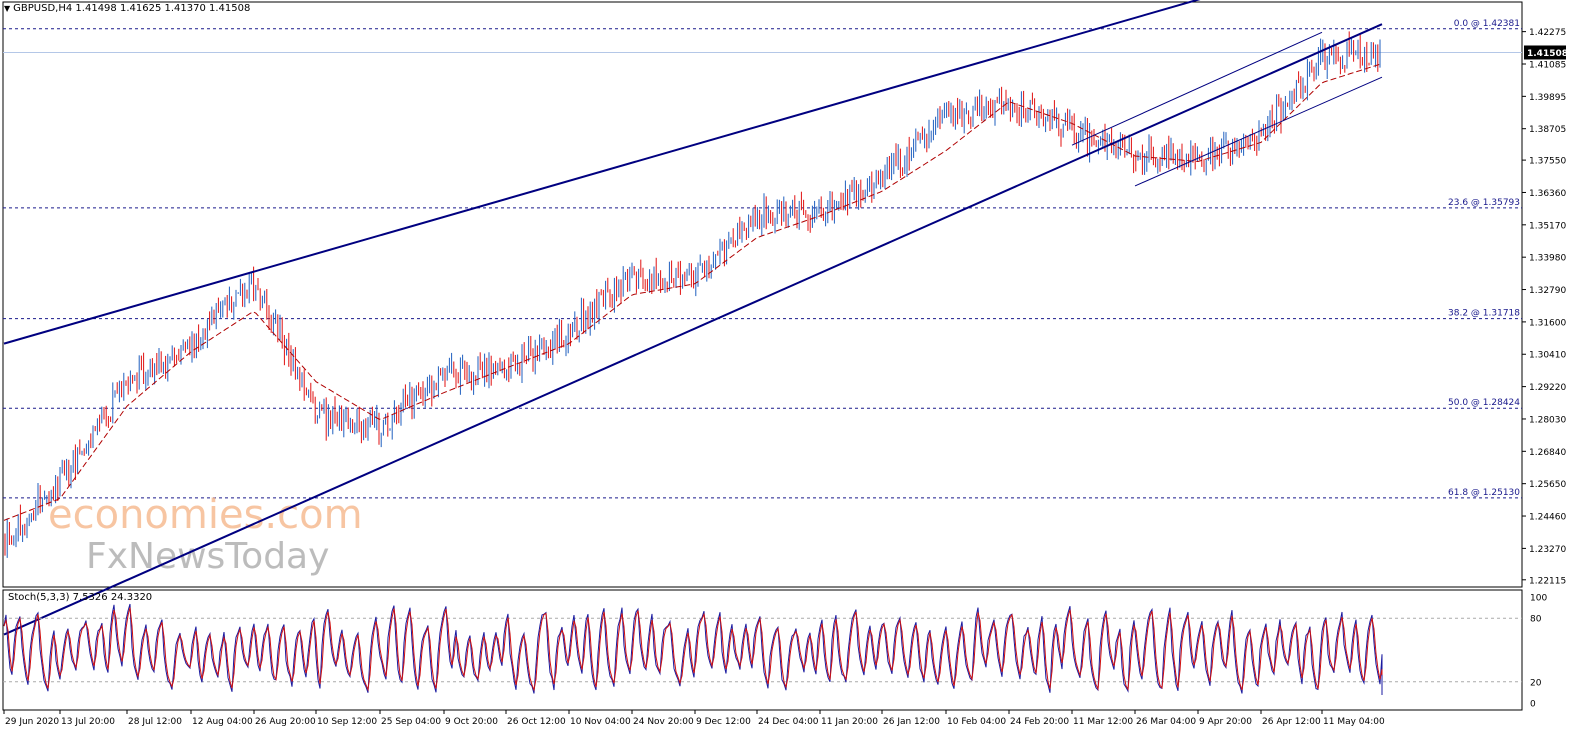  I want to click on stoch-tick-label: 100, so click(1538, 599).